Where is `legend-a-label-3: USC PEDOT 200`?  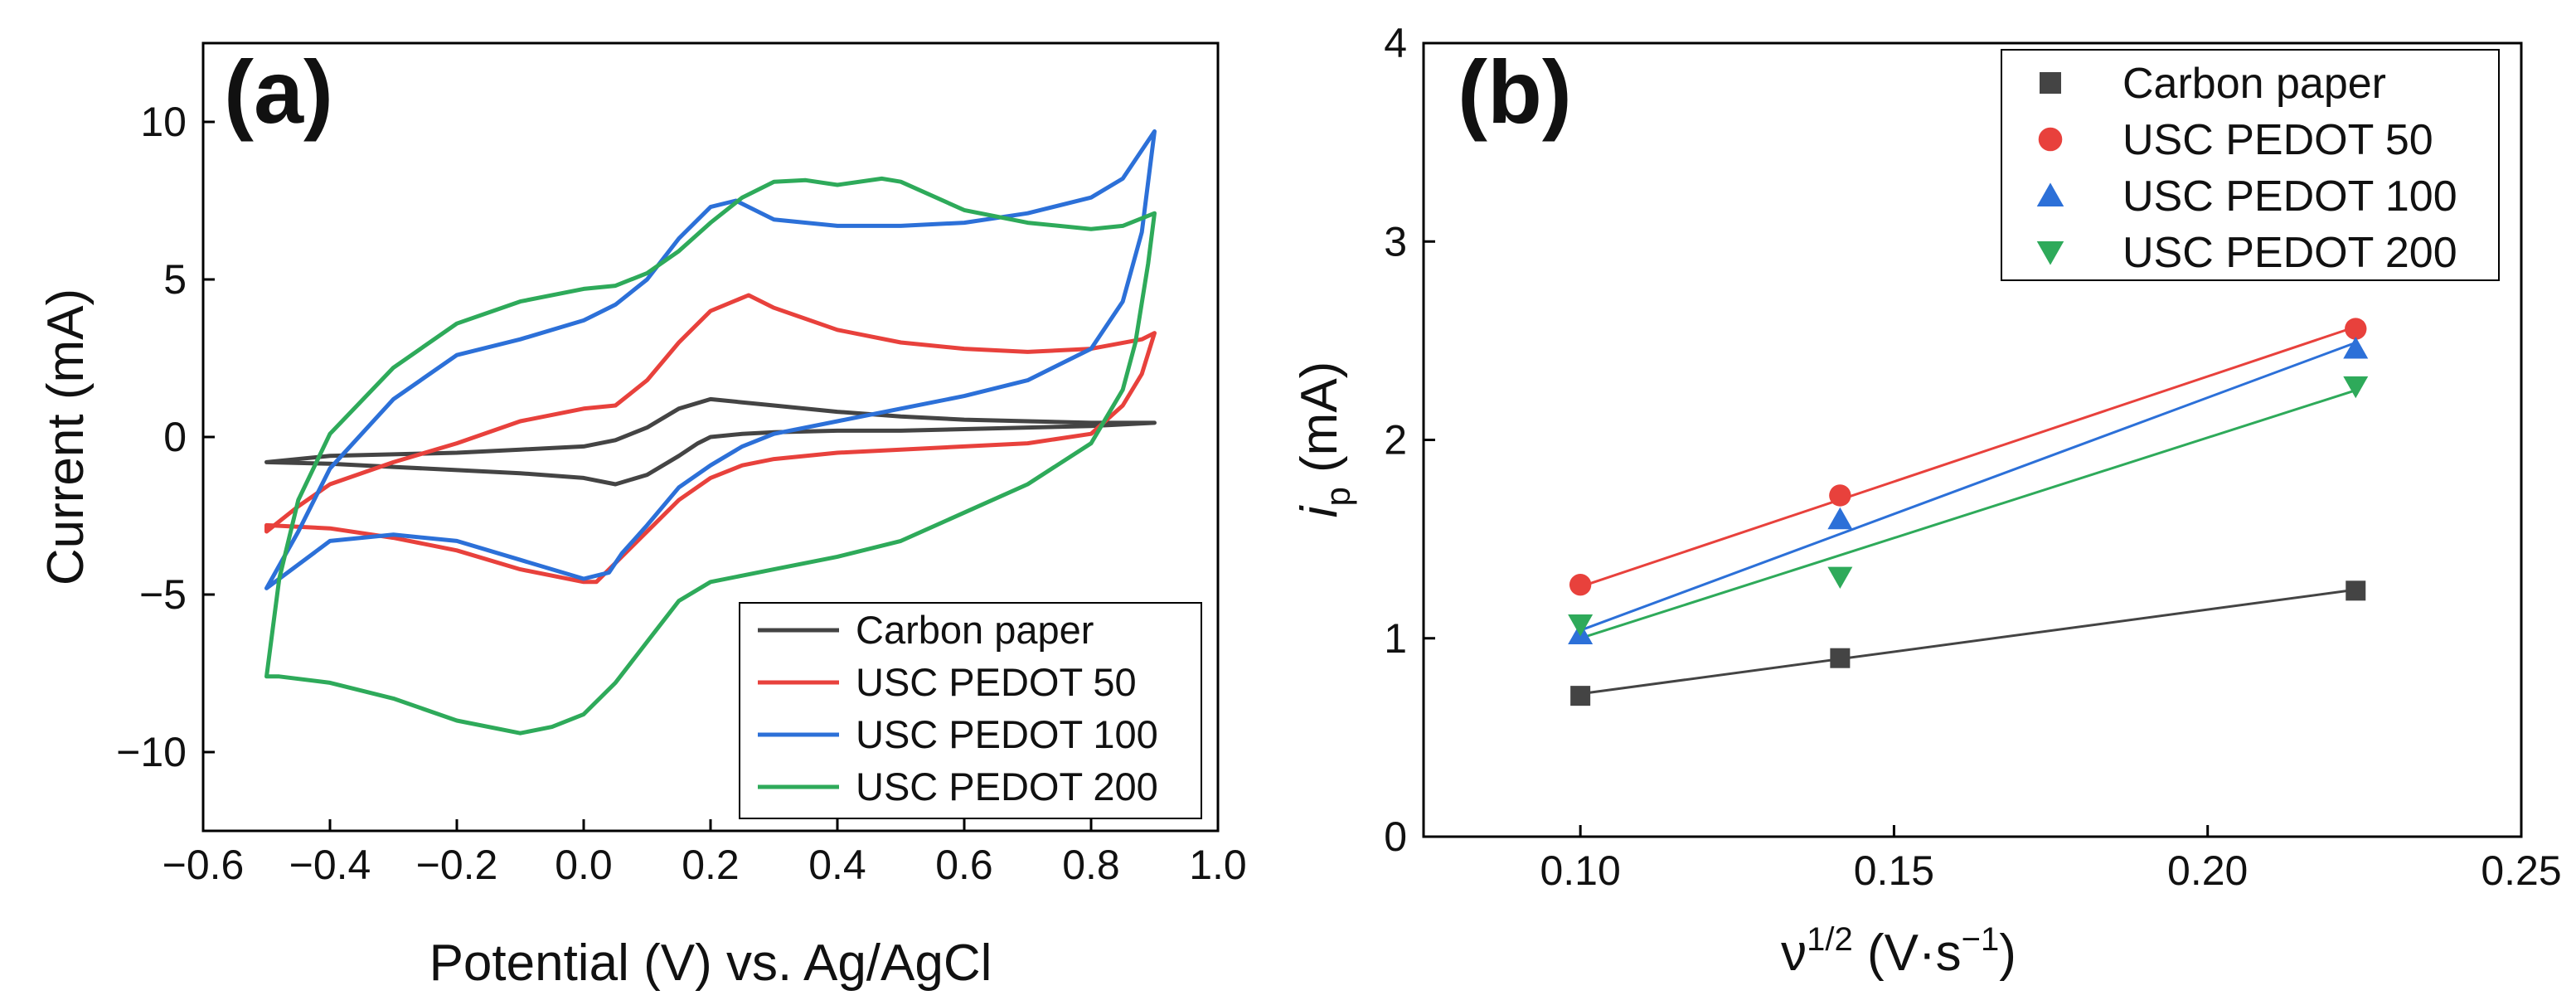
legend-a-label-3: USC PEDOT 200 is located at coordinates (1007, 786).